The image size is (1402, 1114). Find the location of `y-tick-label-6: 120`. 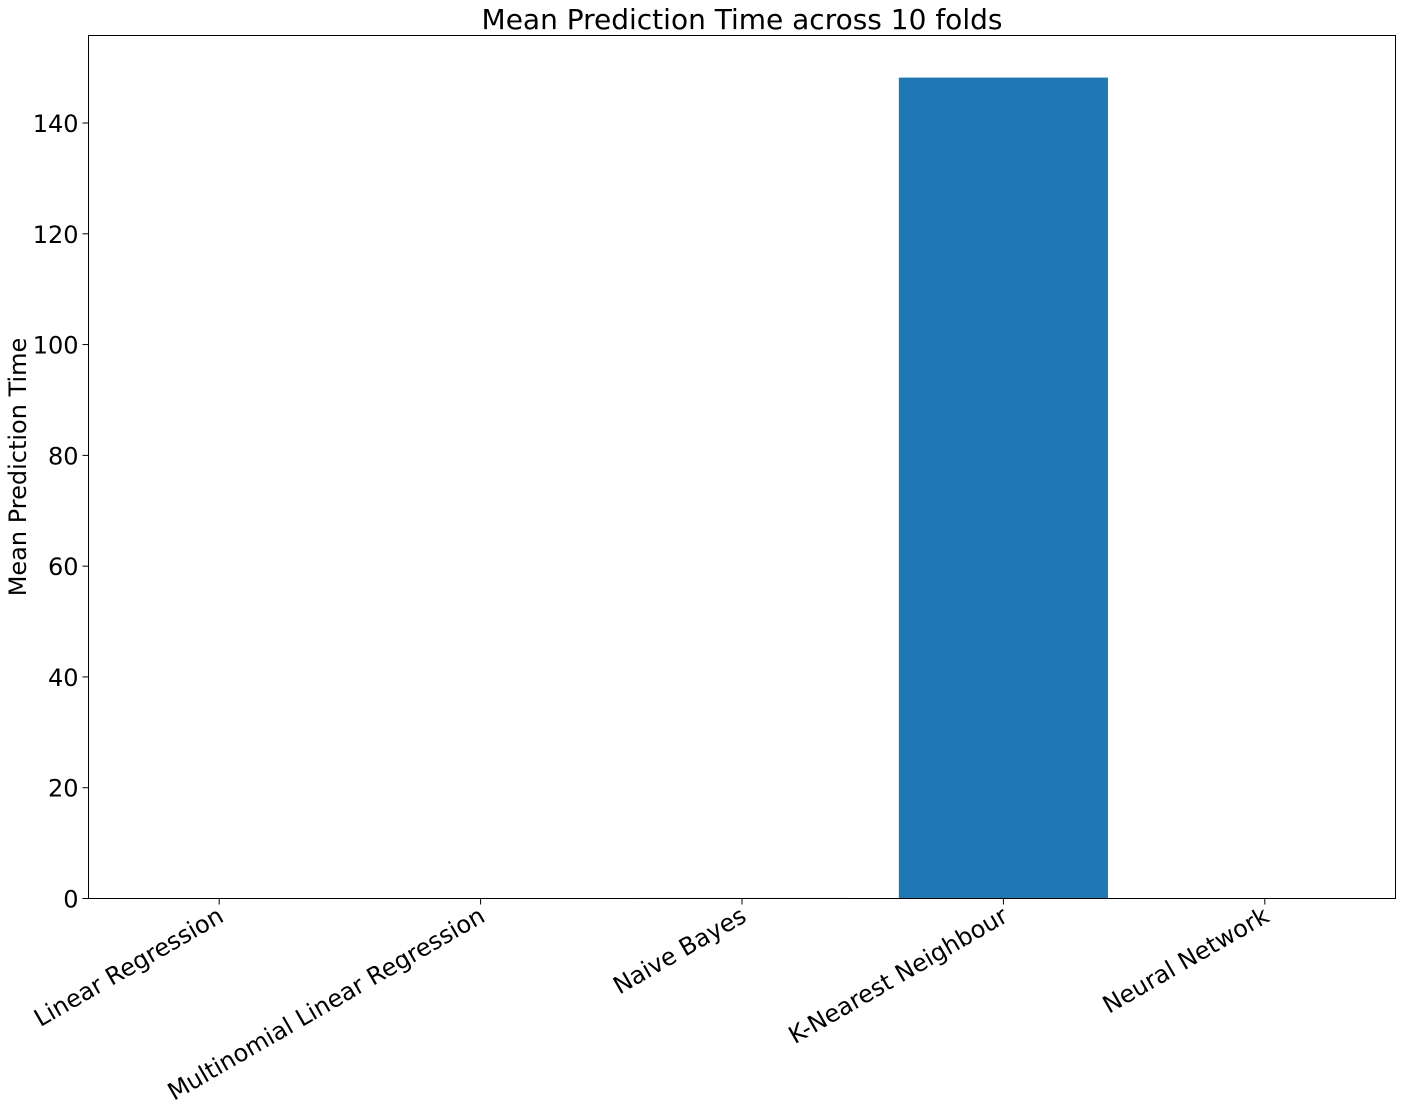

y-tick-label-6: 120 is located at coordinates (56, 235).